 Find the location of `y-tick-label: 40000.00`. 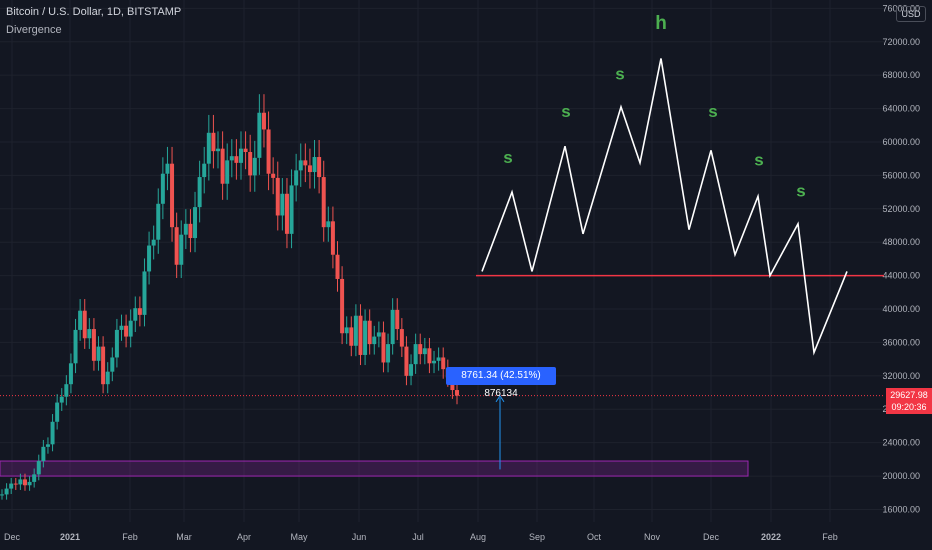

y-tick-label: 40000.00 is located at coordinates (901, 309).